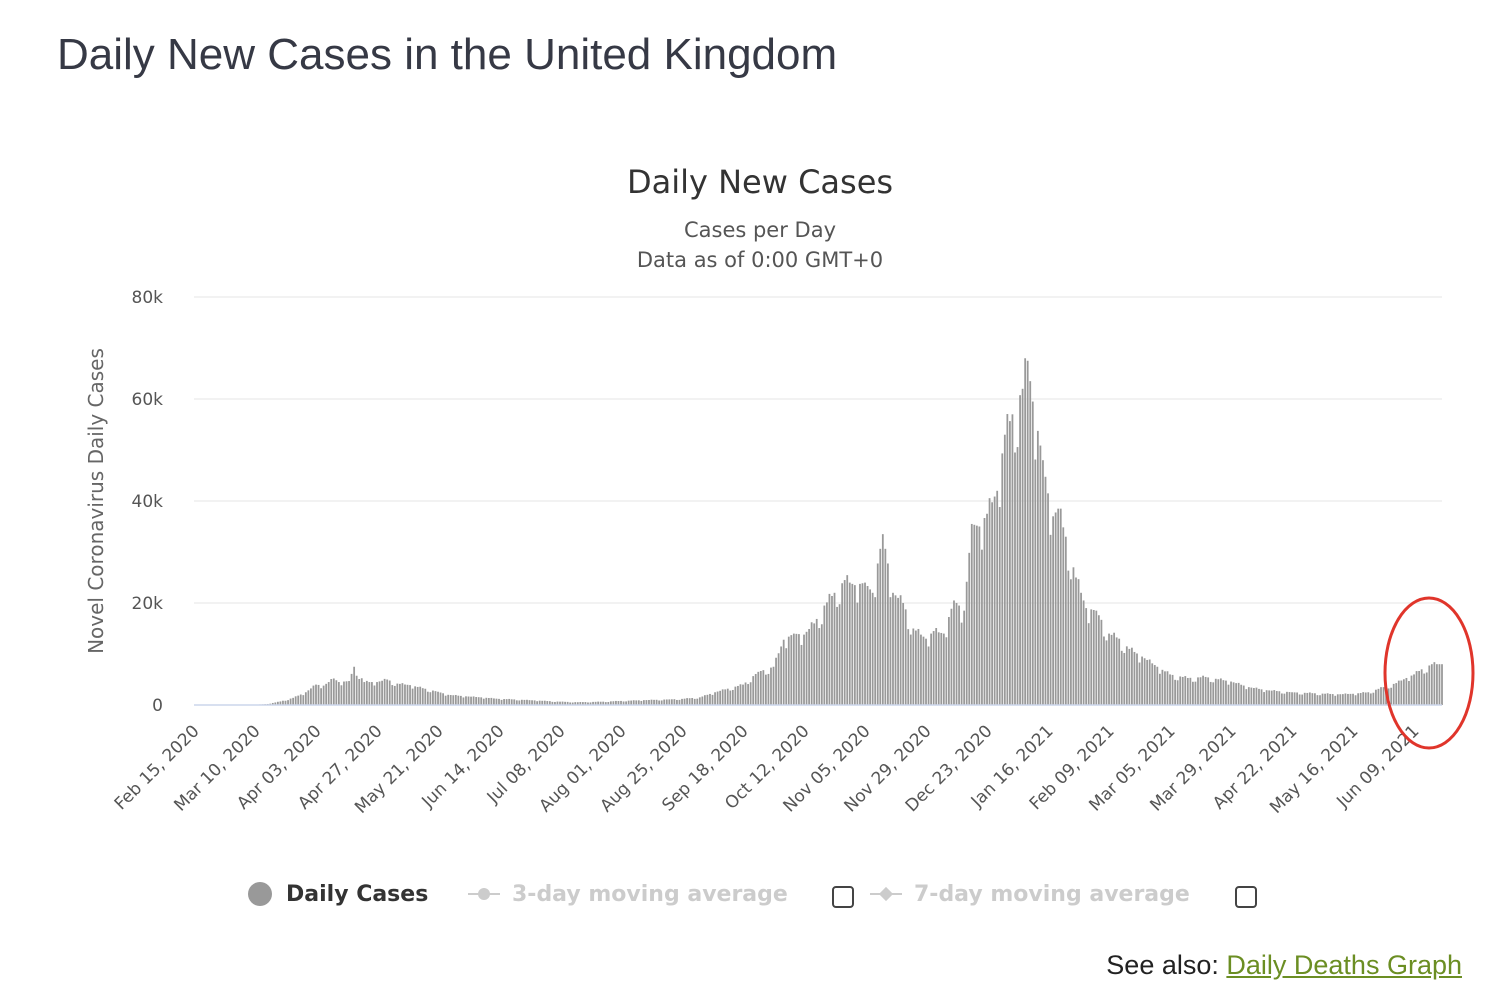  Describe the element at coordinates (260, 894) in the screenshot. I see `legend-dot-icon` at that location.